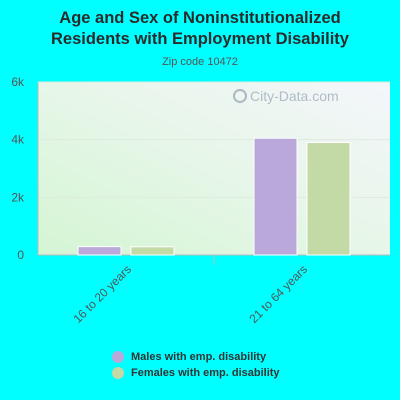  I want to click on magnifier-icon, so click(240, 96).